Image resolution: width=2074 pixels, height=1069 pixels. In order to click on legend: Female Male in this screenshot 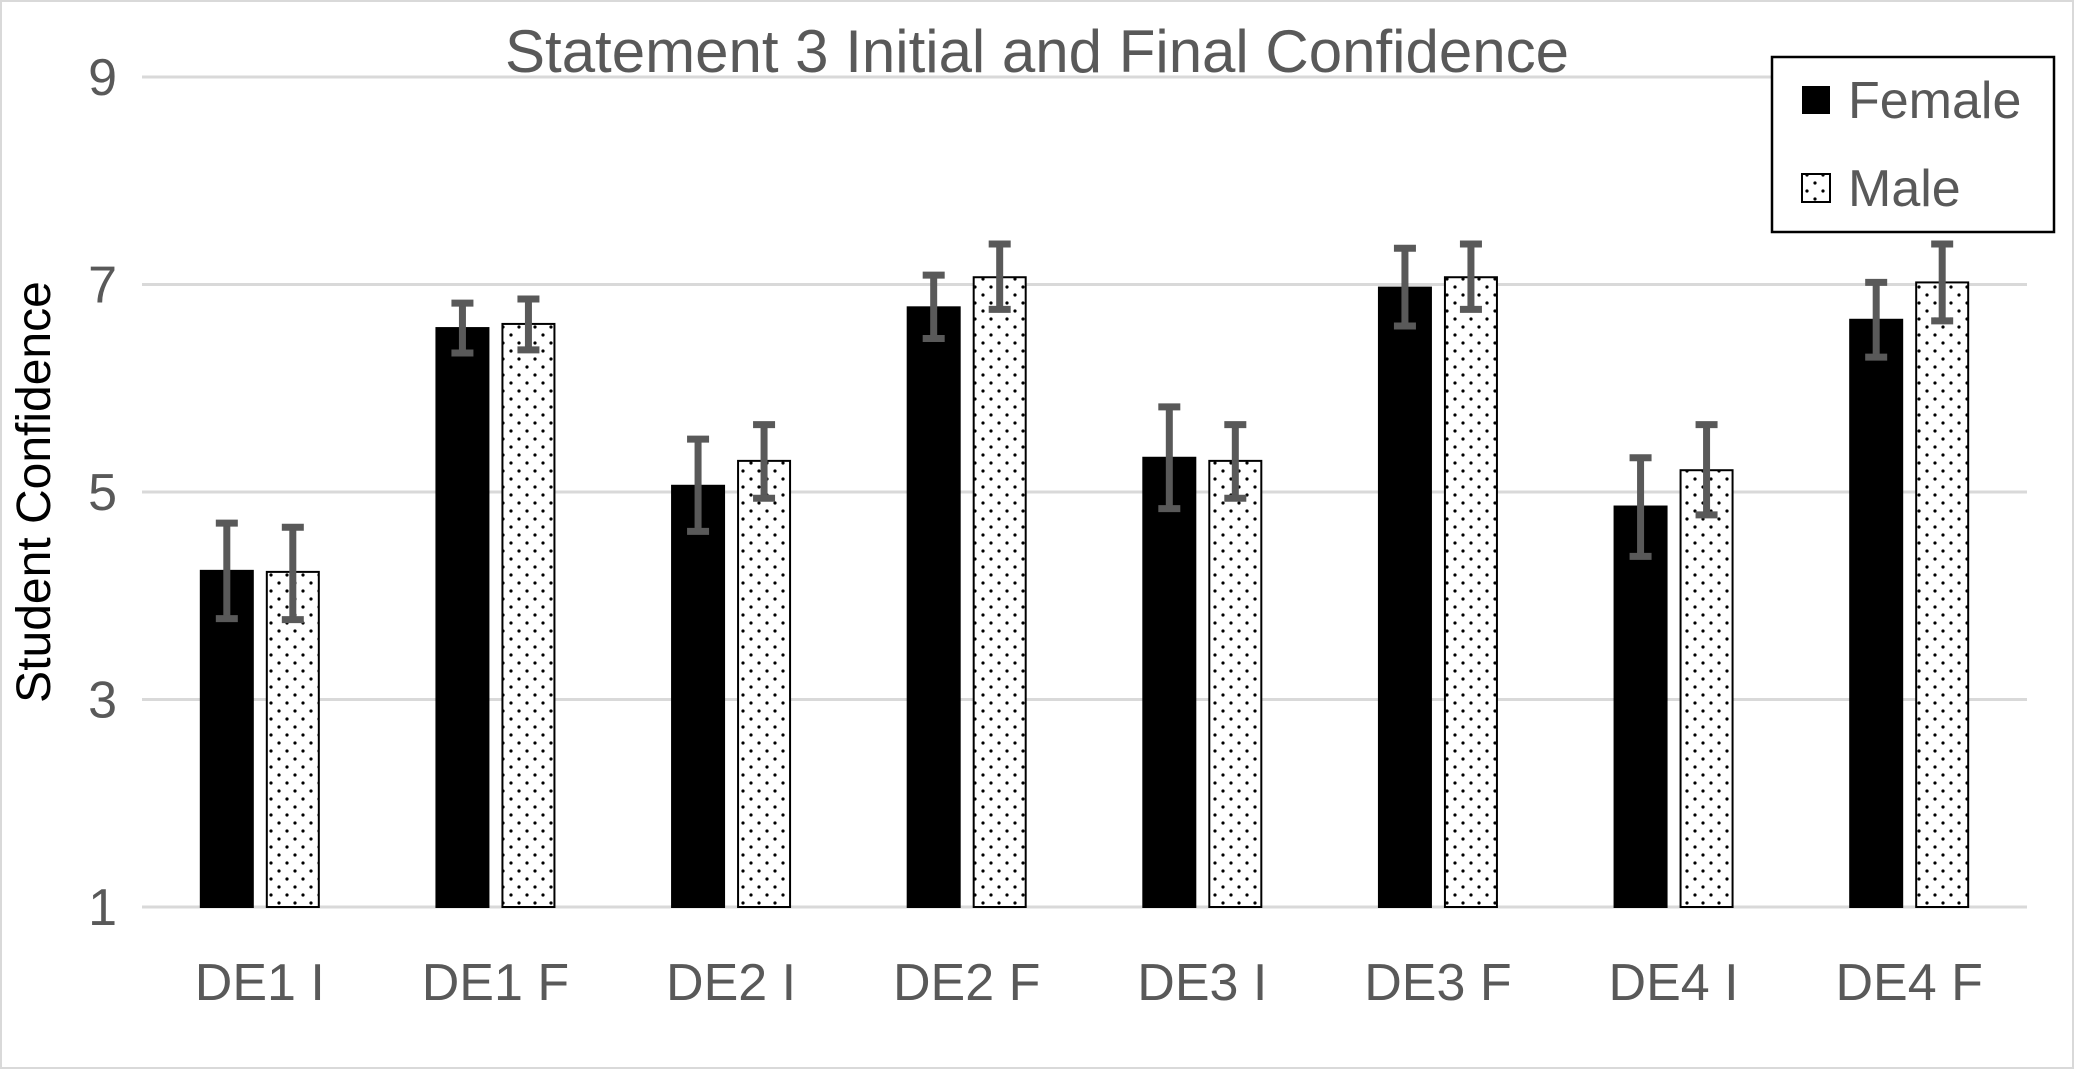, I will do `click(1913, 144)`.